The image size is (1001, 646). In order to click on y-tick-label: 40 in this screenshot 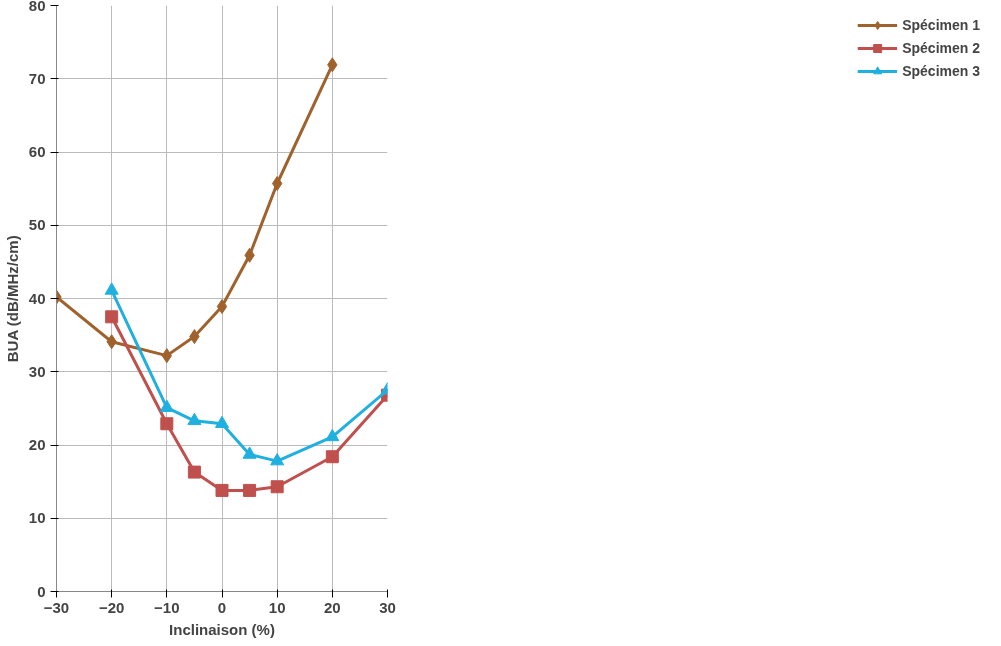, I will do `click(37, 298)`.